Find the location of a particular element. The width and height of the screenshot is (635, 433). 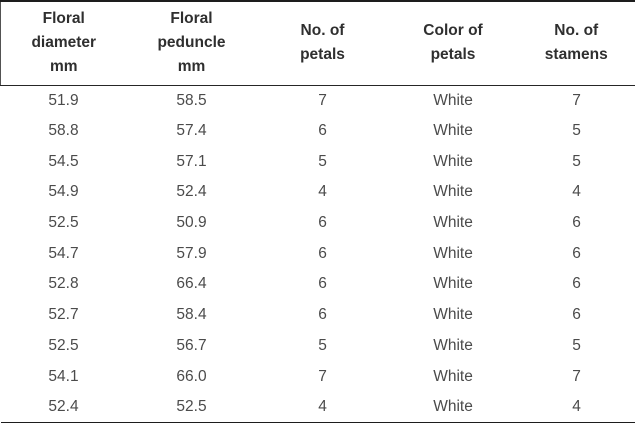

header-line: peduncle is located at coordinates (191, 43).